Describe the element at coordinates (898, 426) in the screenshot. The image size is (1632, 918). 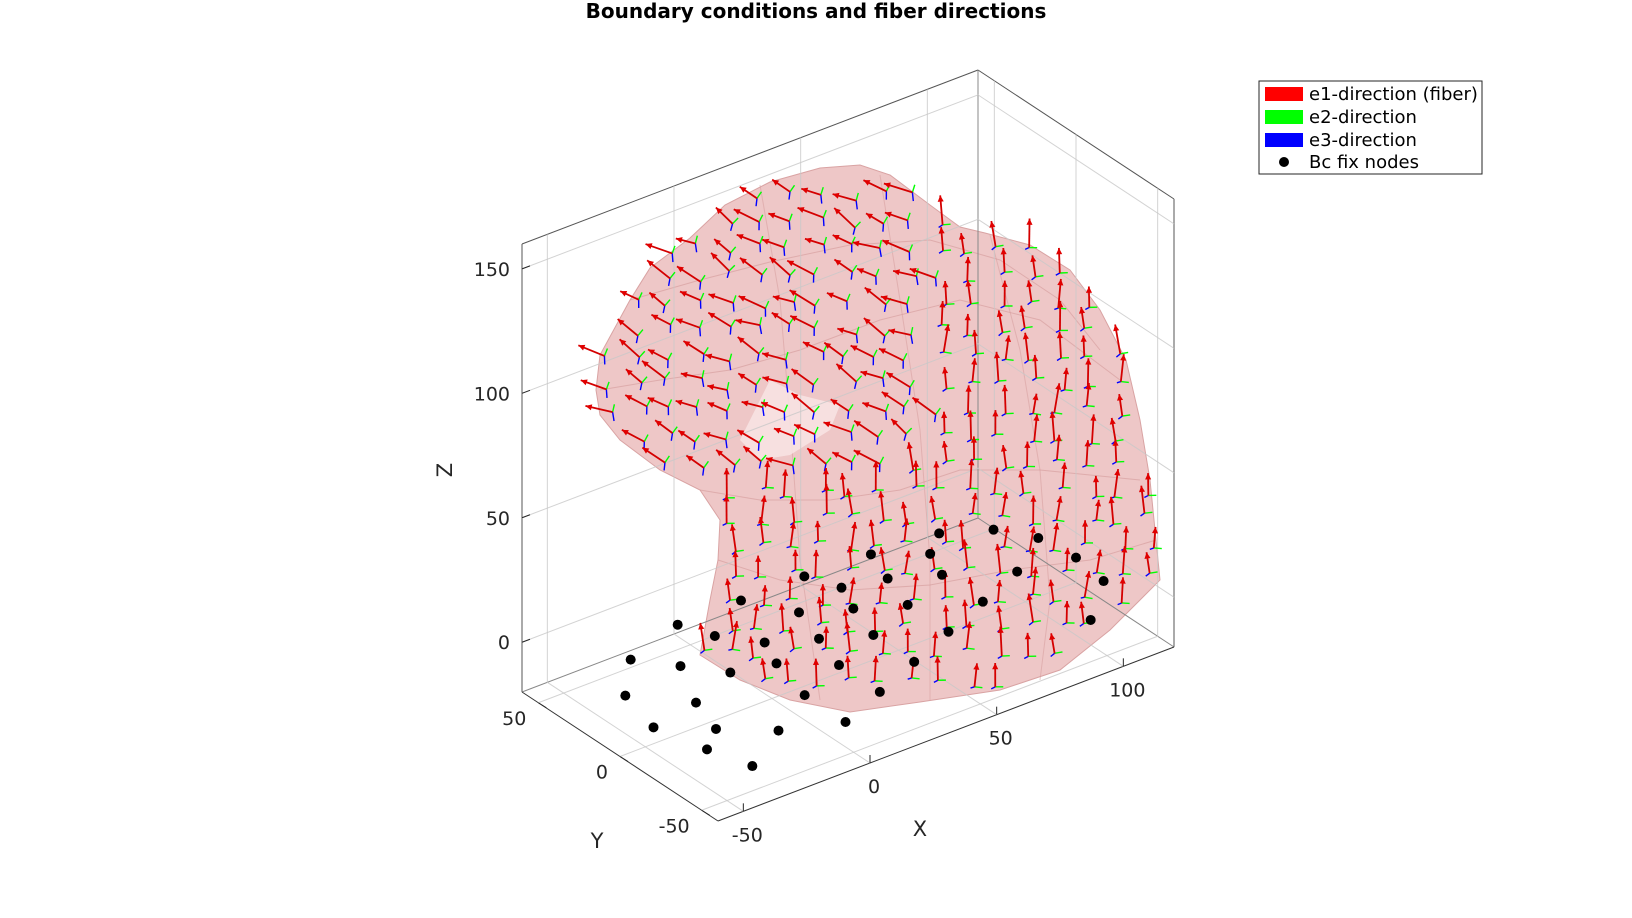
I see `grid-line-x` at that location.